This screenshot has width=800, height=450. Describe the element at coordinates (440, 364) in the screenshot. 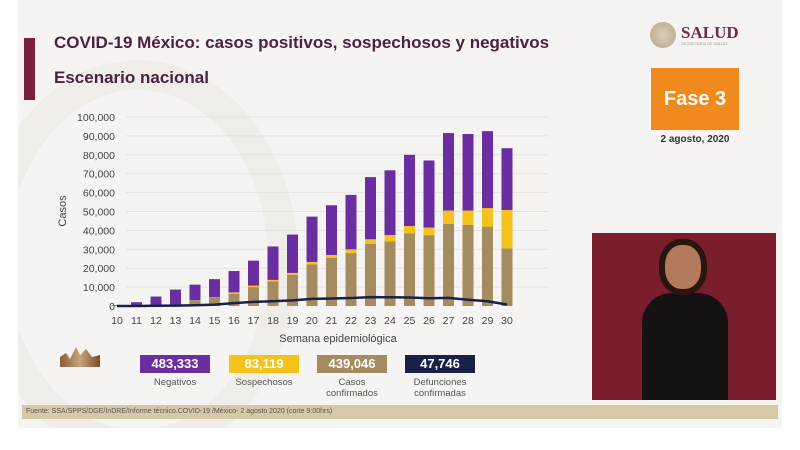

I see `legend-value: 47,746` at that location.